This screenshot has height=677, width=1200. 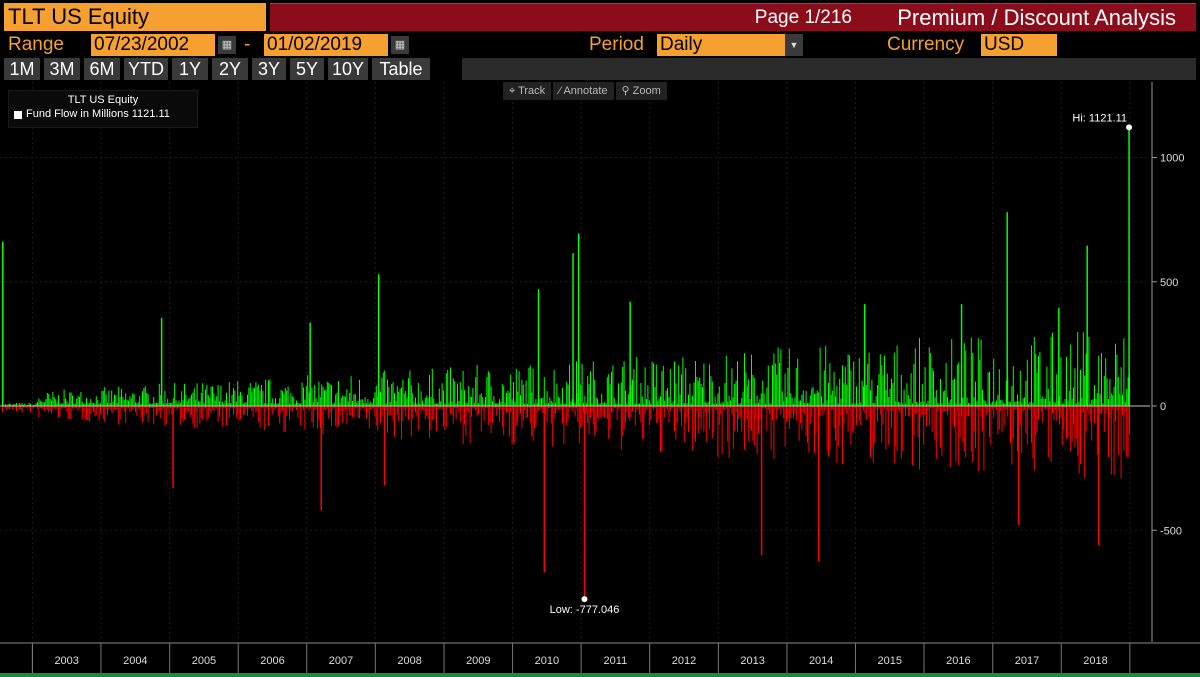 I want to click on start-calendar-icon: ▦, so click(x=227, y=45).